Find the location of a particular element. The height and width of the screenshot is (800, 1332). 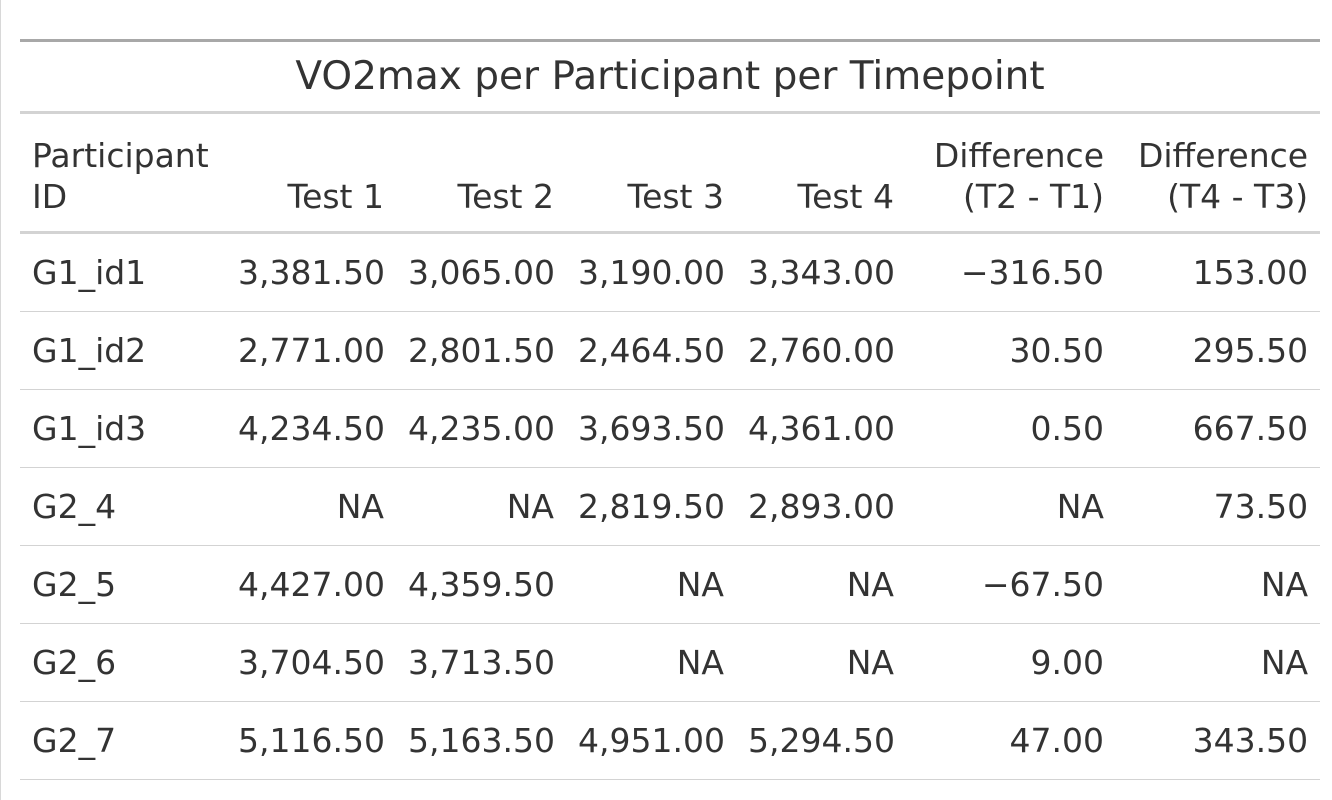

difference-t2-t1-cell: 47.00 is located at coordinates (1011, 740).